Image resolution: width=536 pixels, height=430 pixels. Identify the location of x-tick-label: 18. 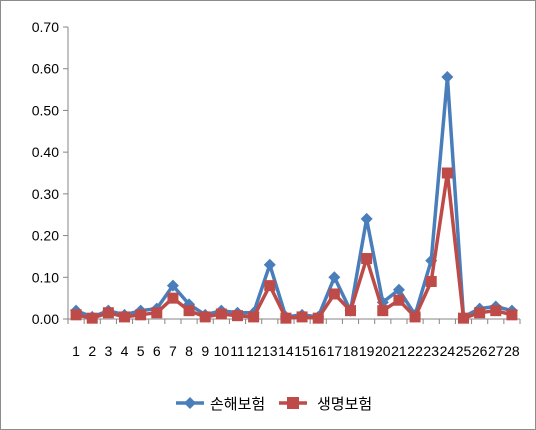
(351, 351).